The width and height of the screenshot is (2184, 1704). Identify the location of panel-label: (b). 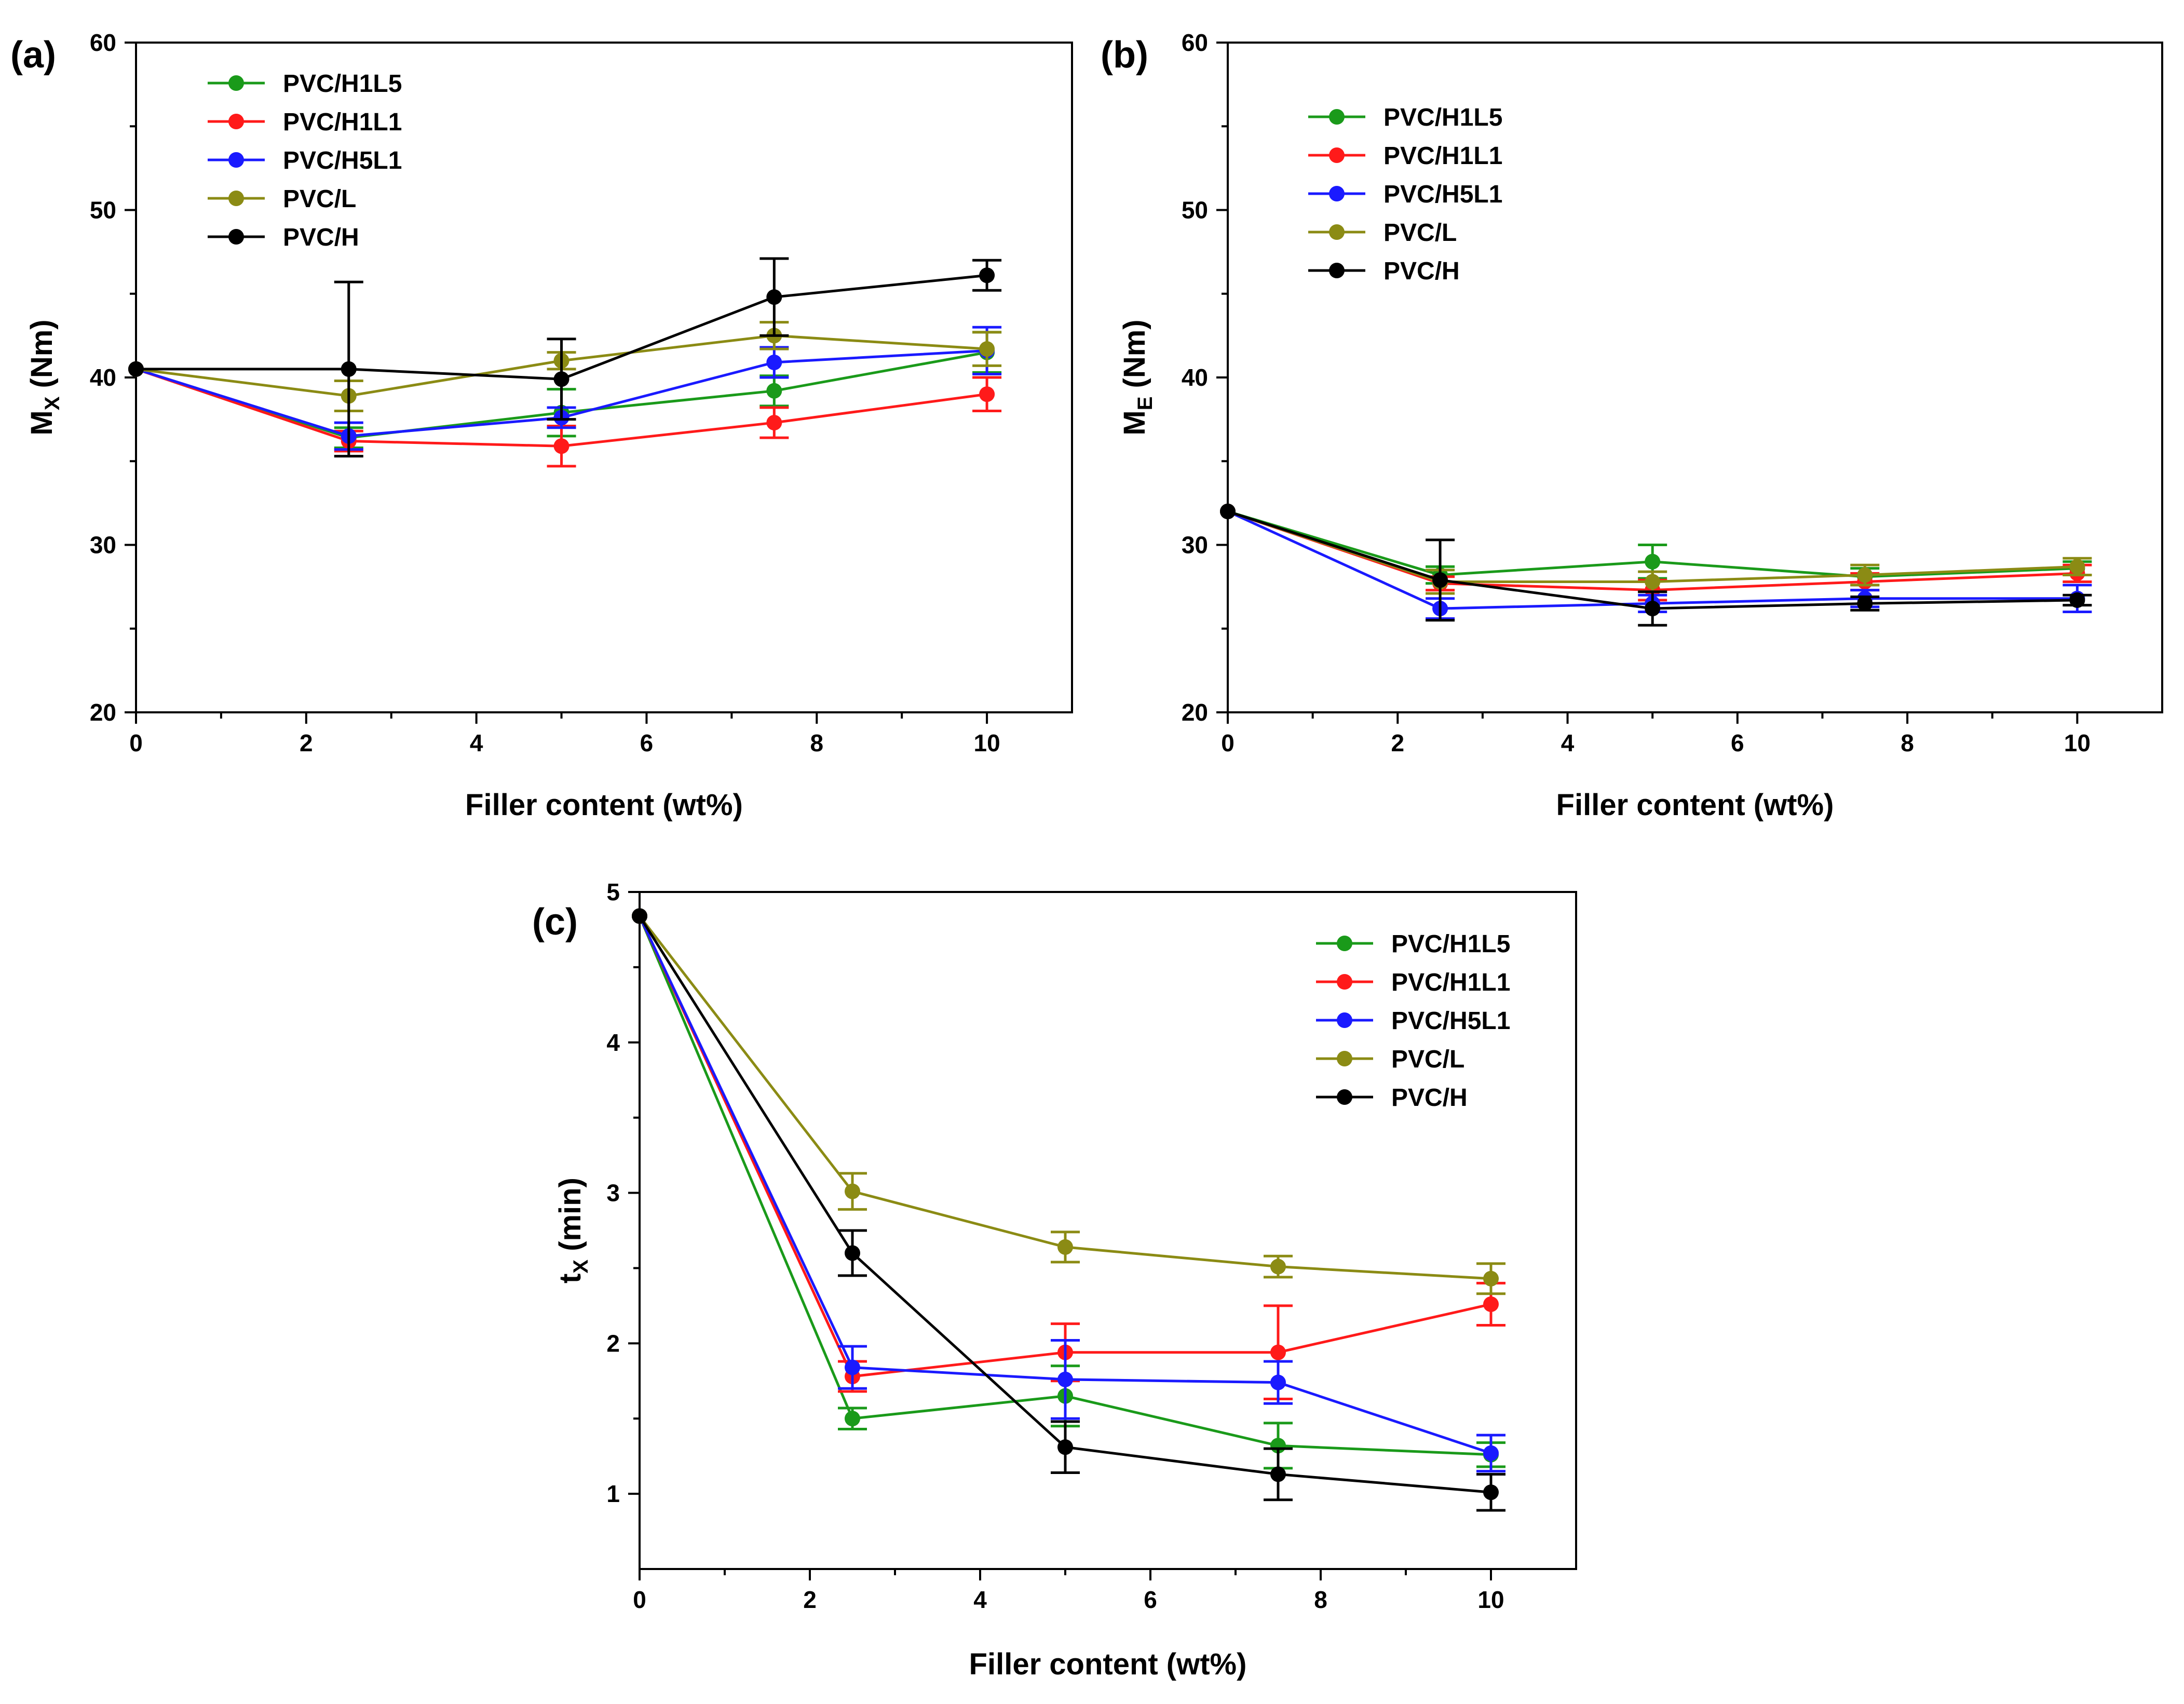
(1124, 55).